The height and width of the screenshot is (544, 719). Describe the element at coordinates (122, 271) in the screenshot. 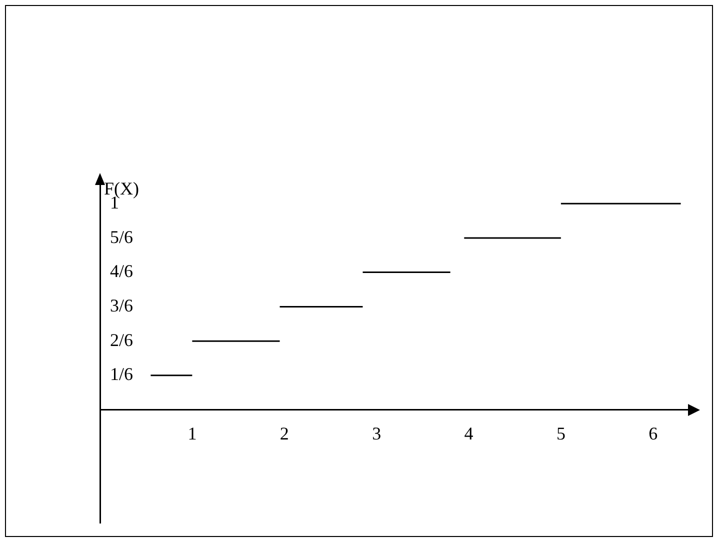

I see `y-tick-label: 4/6` at that location.